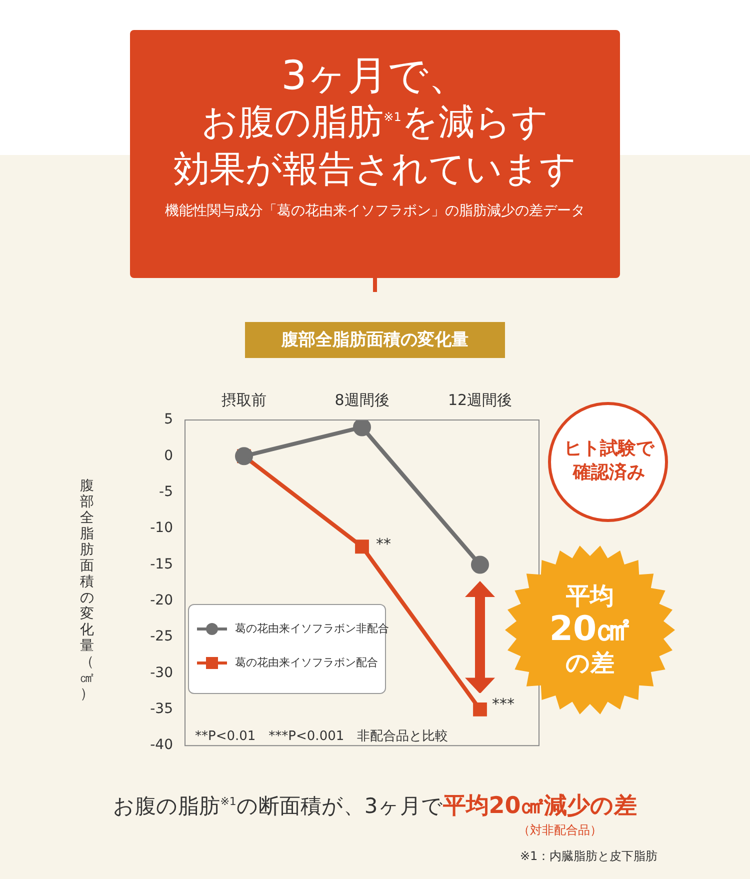 The height and width of the screenshot is (879, 750). What do you see at coordinates (375, 76) in the screenshot?
I see `chart-title: 3ヶ月で、` at bounding box center [375, 76].